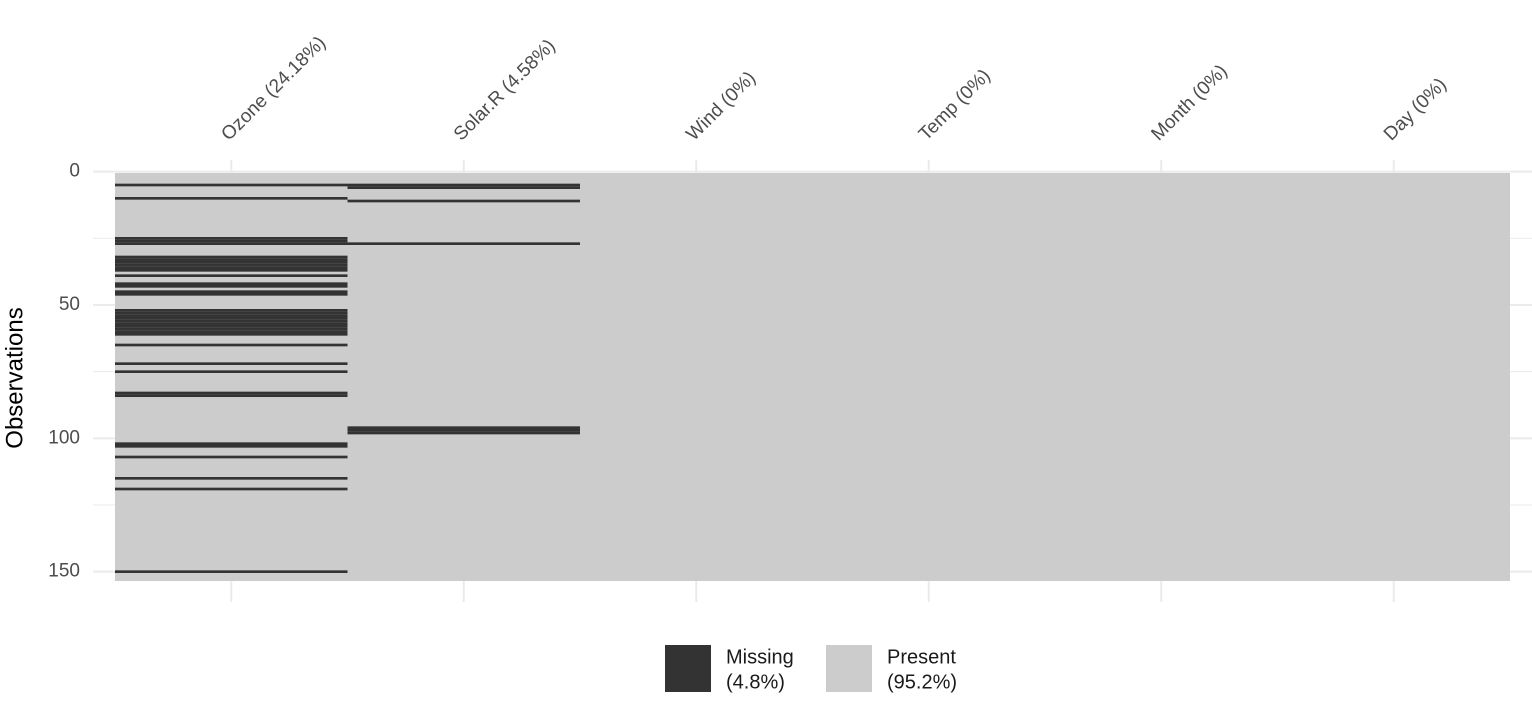  I want to click on legend-label: (4.8%), so click(755, 682).